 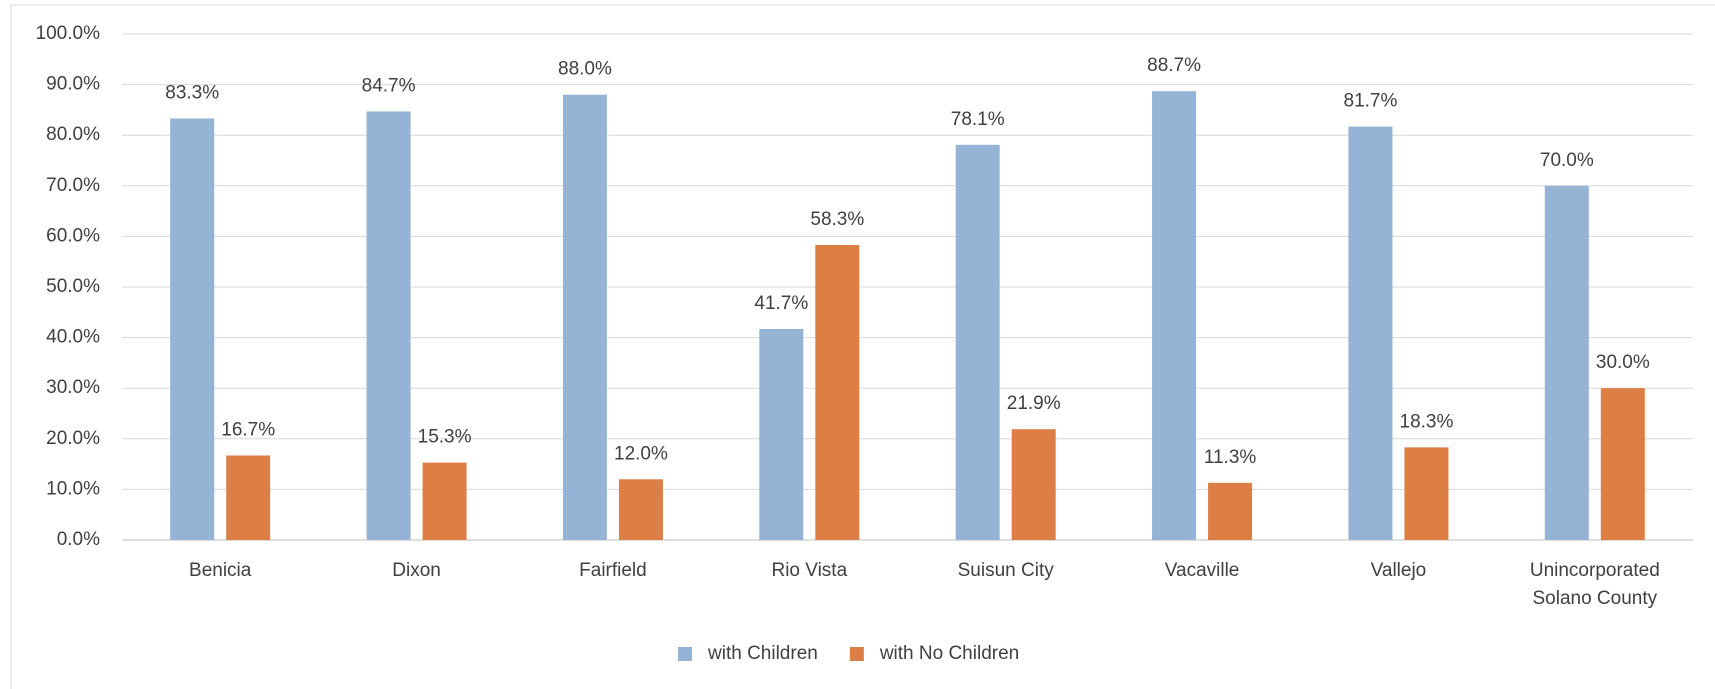 I want to click on legend-label: with No Children, so click(x=949, y=653).